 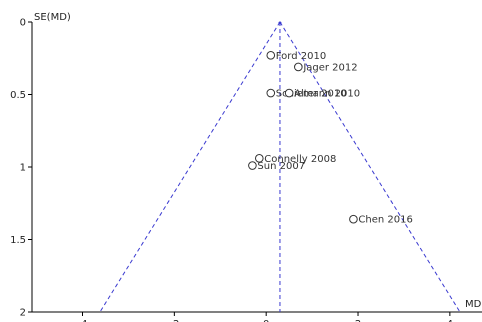 I want to click on x-axis-title: MD, so click(x=473, y=304).